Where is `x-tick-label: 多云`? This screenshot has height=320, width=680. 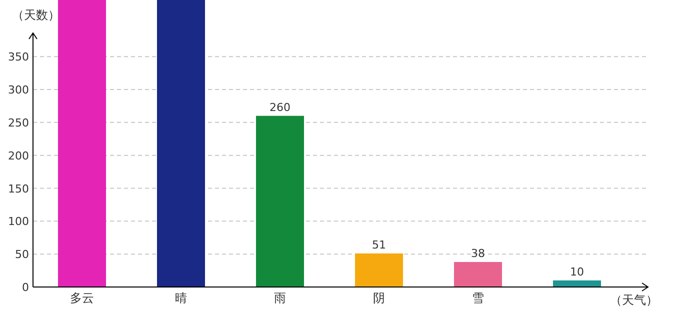
x-tick-label: 多云 is located at coordinates (82, 298).